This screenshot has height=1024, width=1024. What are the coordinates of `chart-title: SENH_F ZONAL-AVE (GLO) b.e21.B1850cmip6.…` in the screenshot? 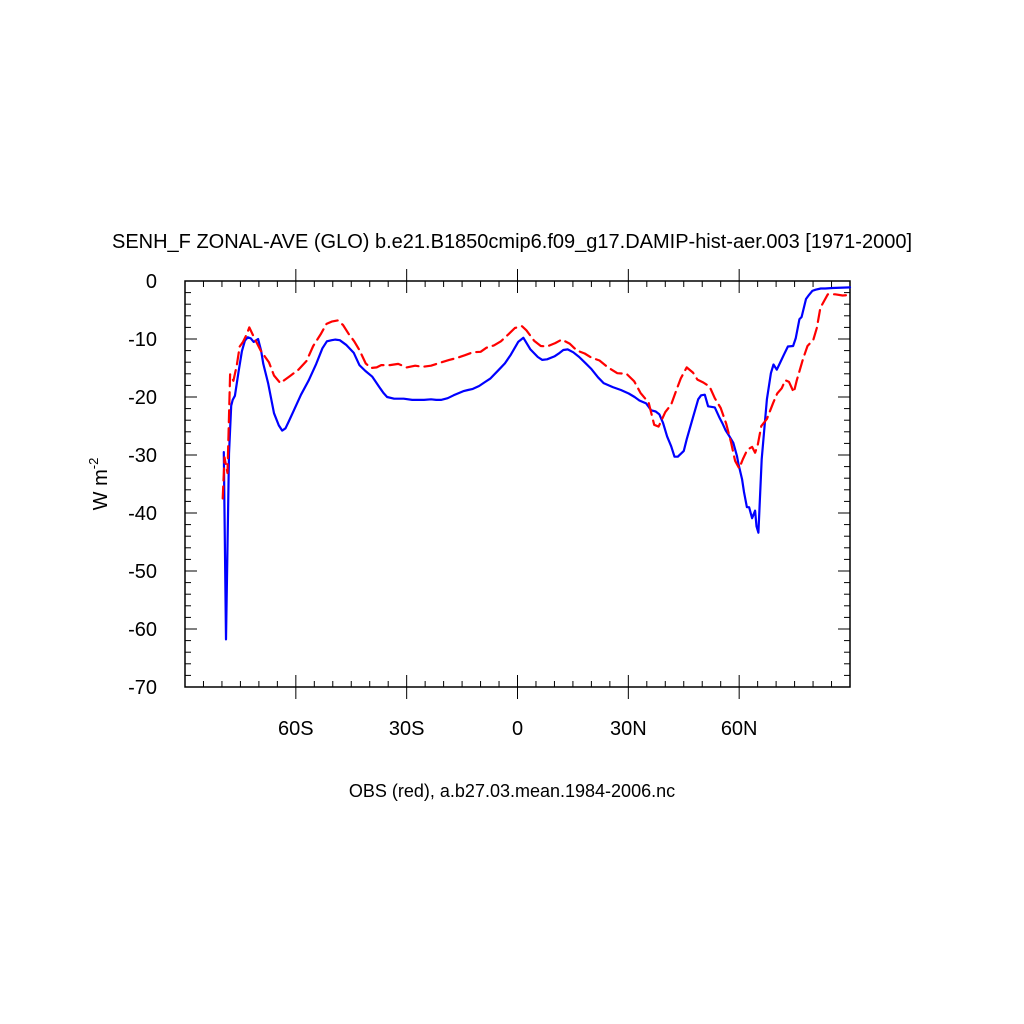 It's located at (512, 242).